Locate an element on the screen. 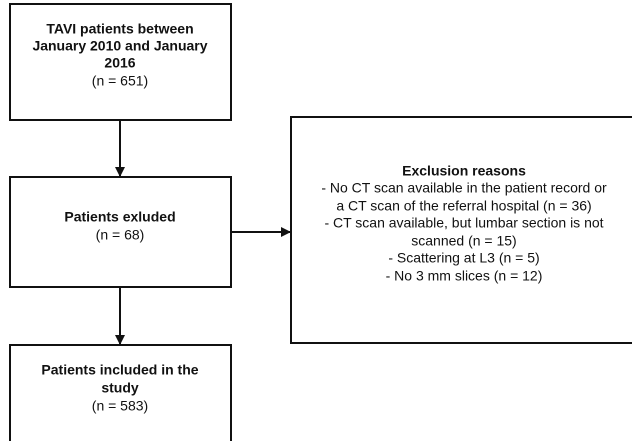  box-total is located at coordinates (120, 62).